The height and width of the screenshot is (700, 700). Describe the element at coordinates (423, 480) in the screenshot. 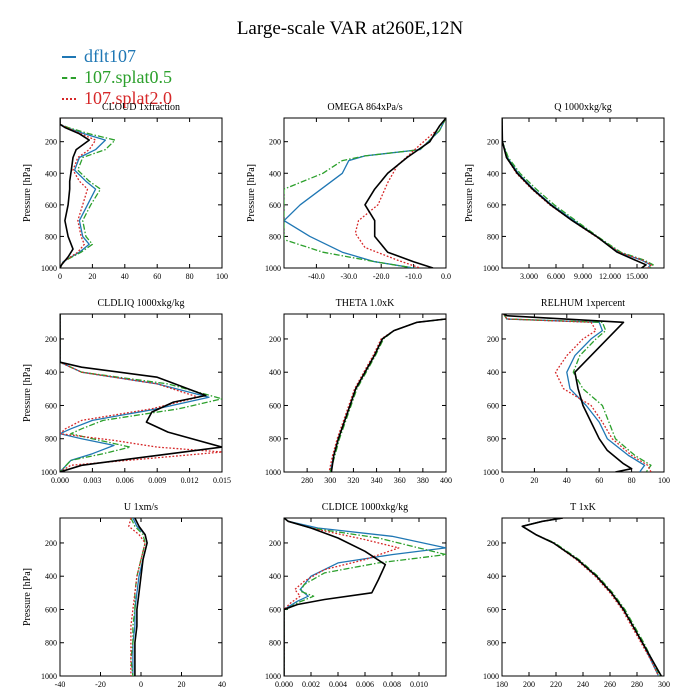

I see `x-tick-label: 380` at that location.